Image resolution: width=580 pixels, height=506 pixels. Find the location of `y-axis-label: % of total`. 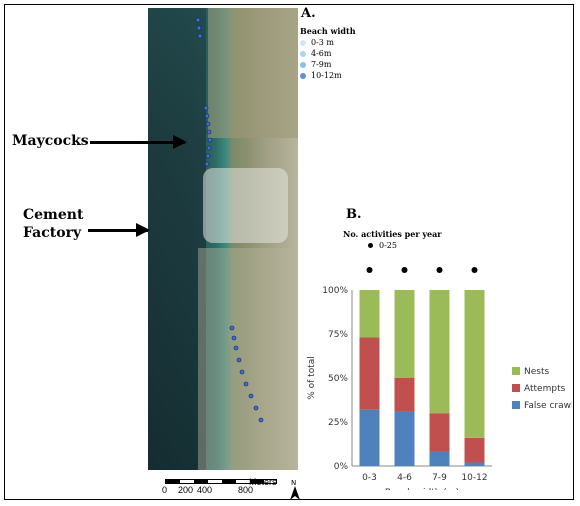

y-axis-label: % of total is located at coordinates (312, 378).